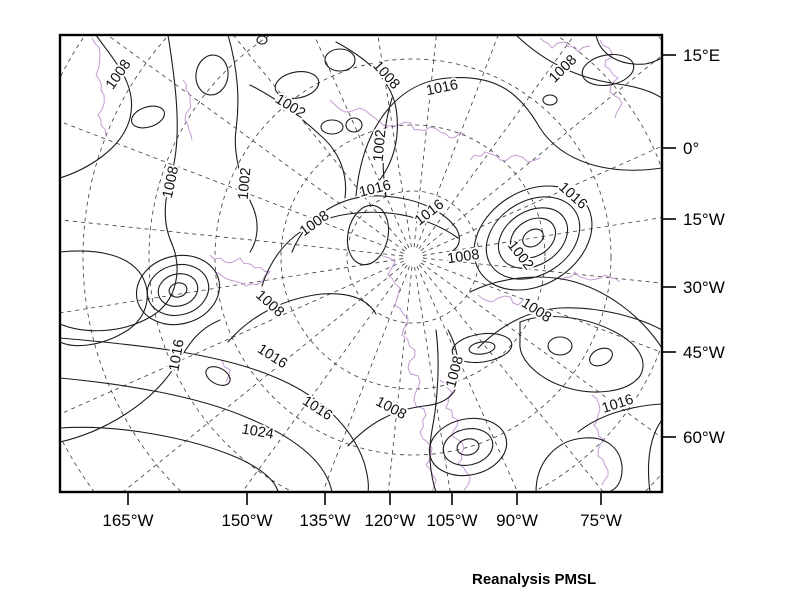 This screenshot has height=612, width=792. What do you see at coordinates (389, 520) in the screenshot?
I see `bottom-axis-tick-label: 120°W` at bounding box center [389, 520].